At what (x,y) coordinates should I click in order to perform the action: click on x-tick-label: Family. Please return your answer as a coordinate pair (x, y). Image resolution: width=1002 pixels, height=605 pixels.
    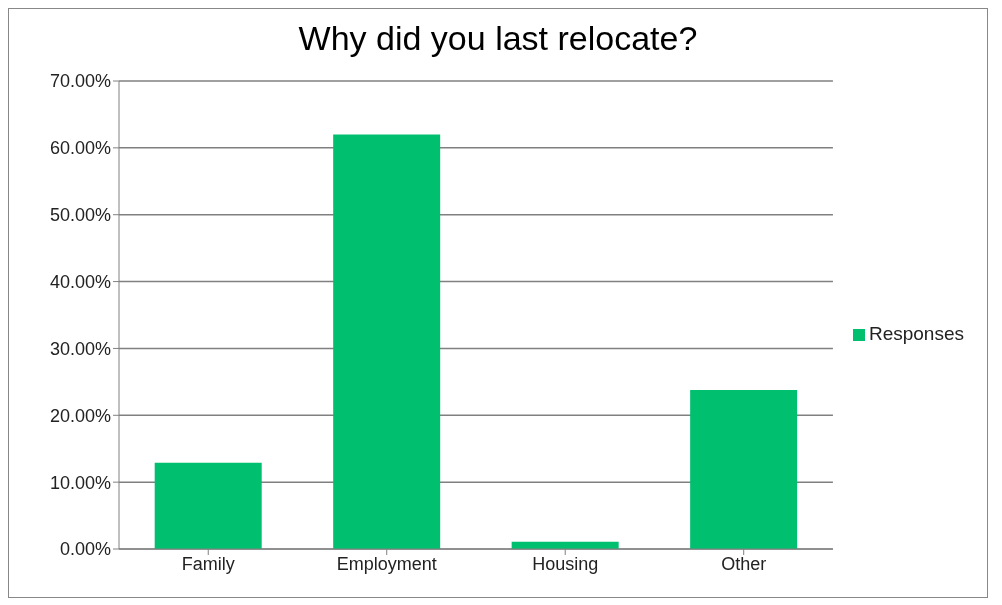
    Looking at the image, I should click on (208, 563).